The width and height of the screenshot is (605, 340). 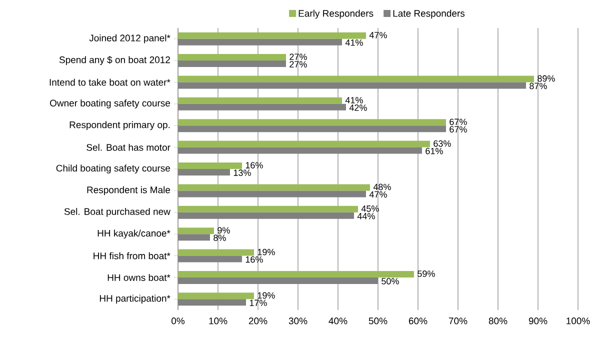 What do you see at coordinates (382, 187) in the screenshot?
I see `data-label: 48%` at bounding box center [382, 187].